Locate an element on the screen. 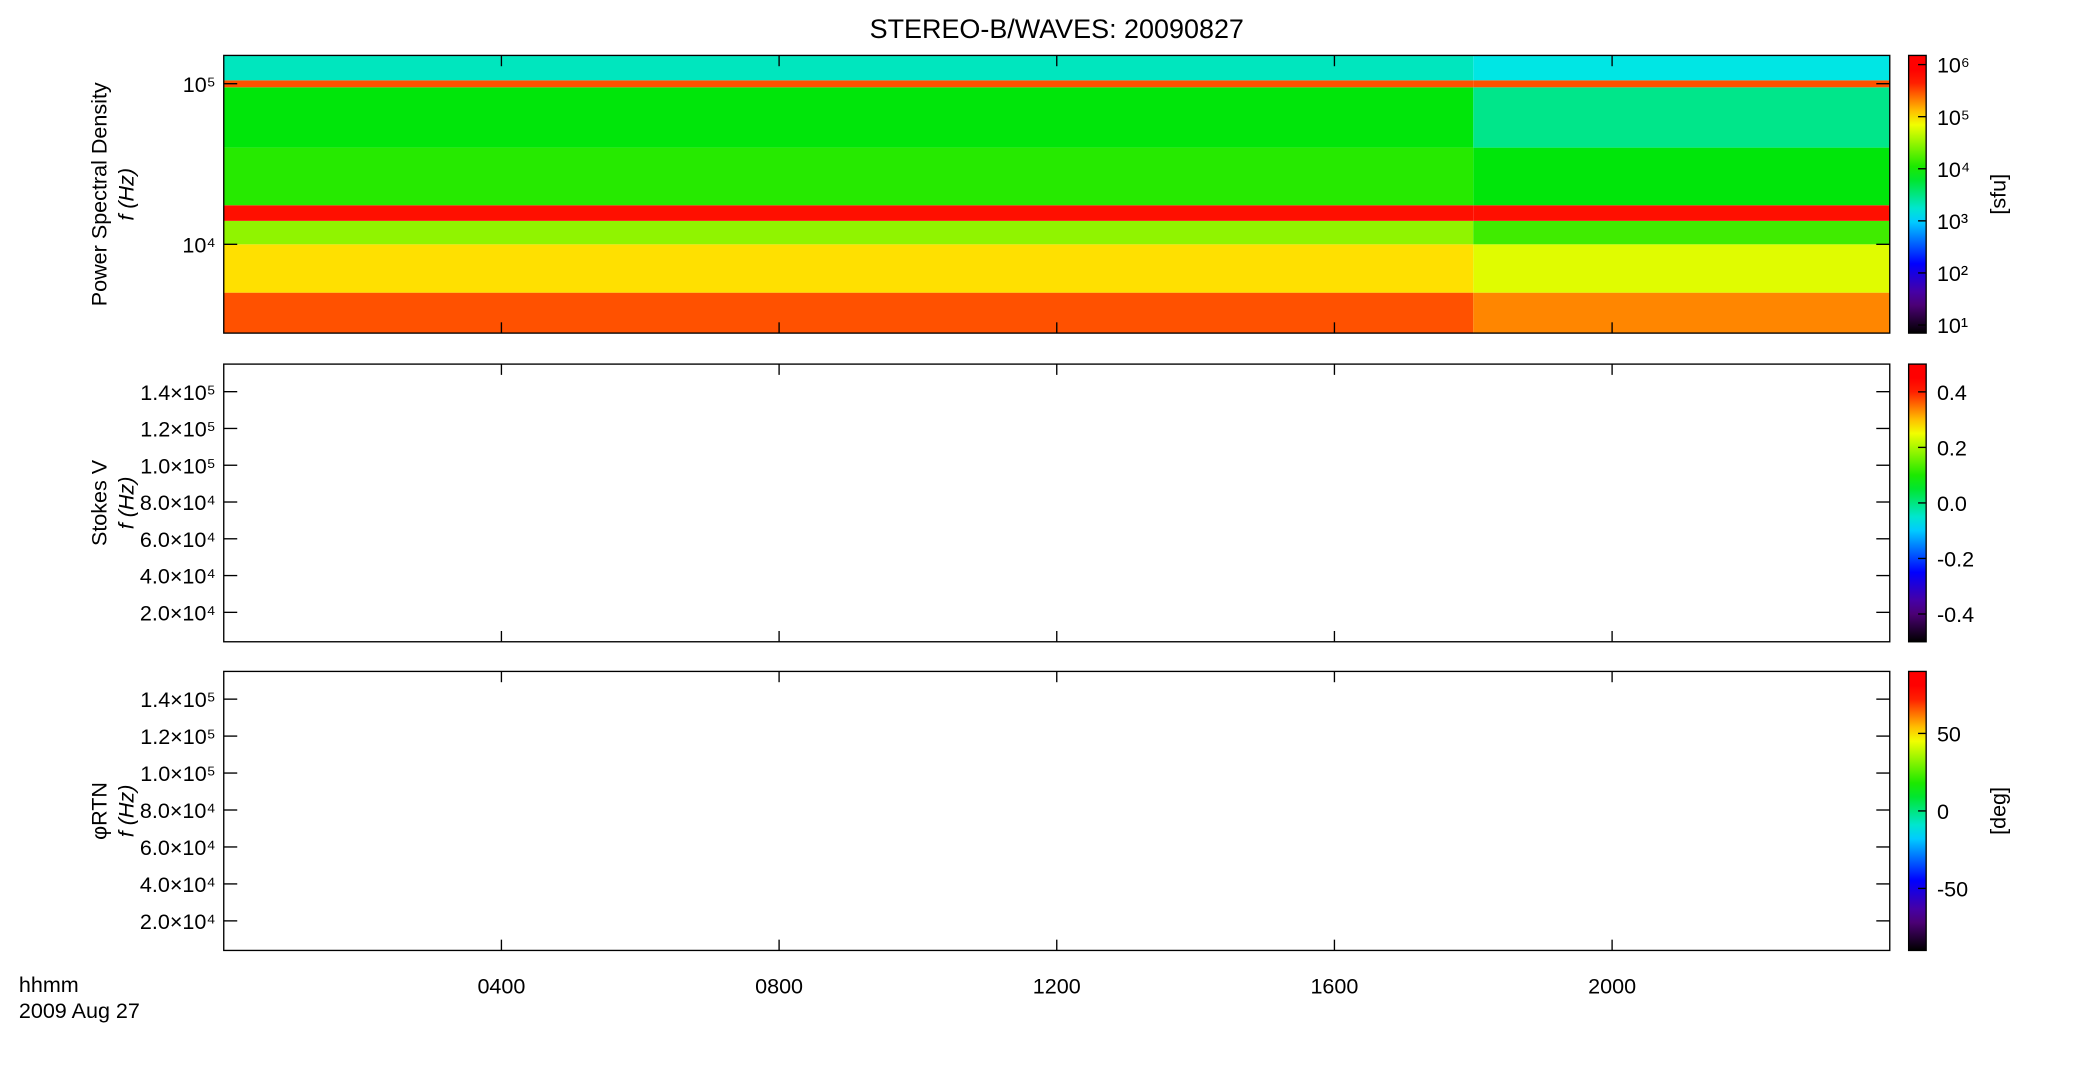  colorbar-tick-label: -0.4 is located at coordinates (1955, 614).